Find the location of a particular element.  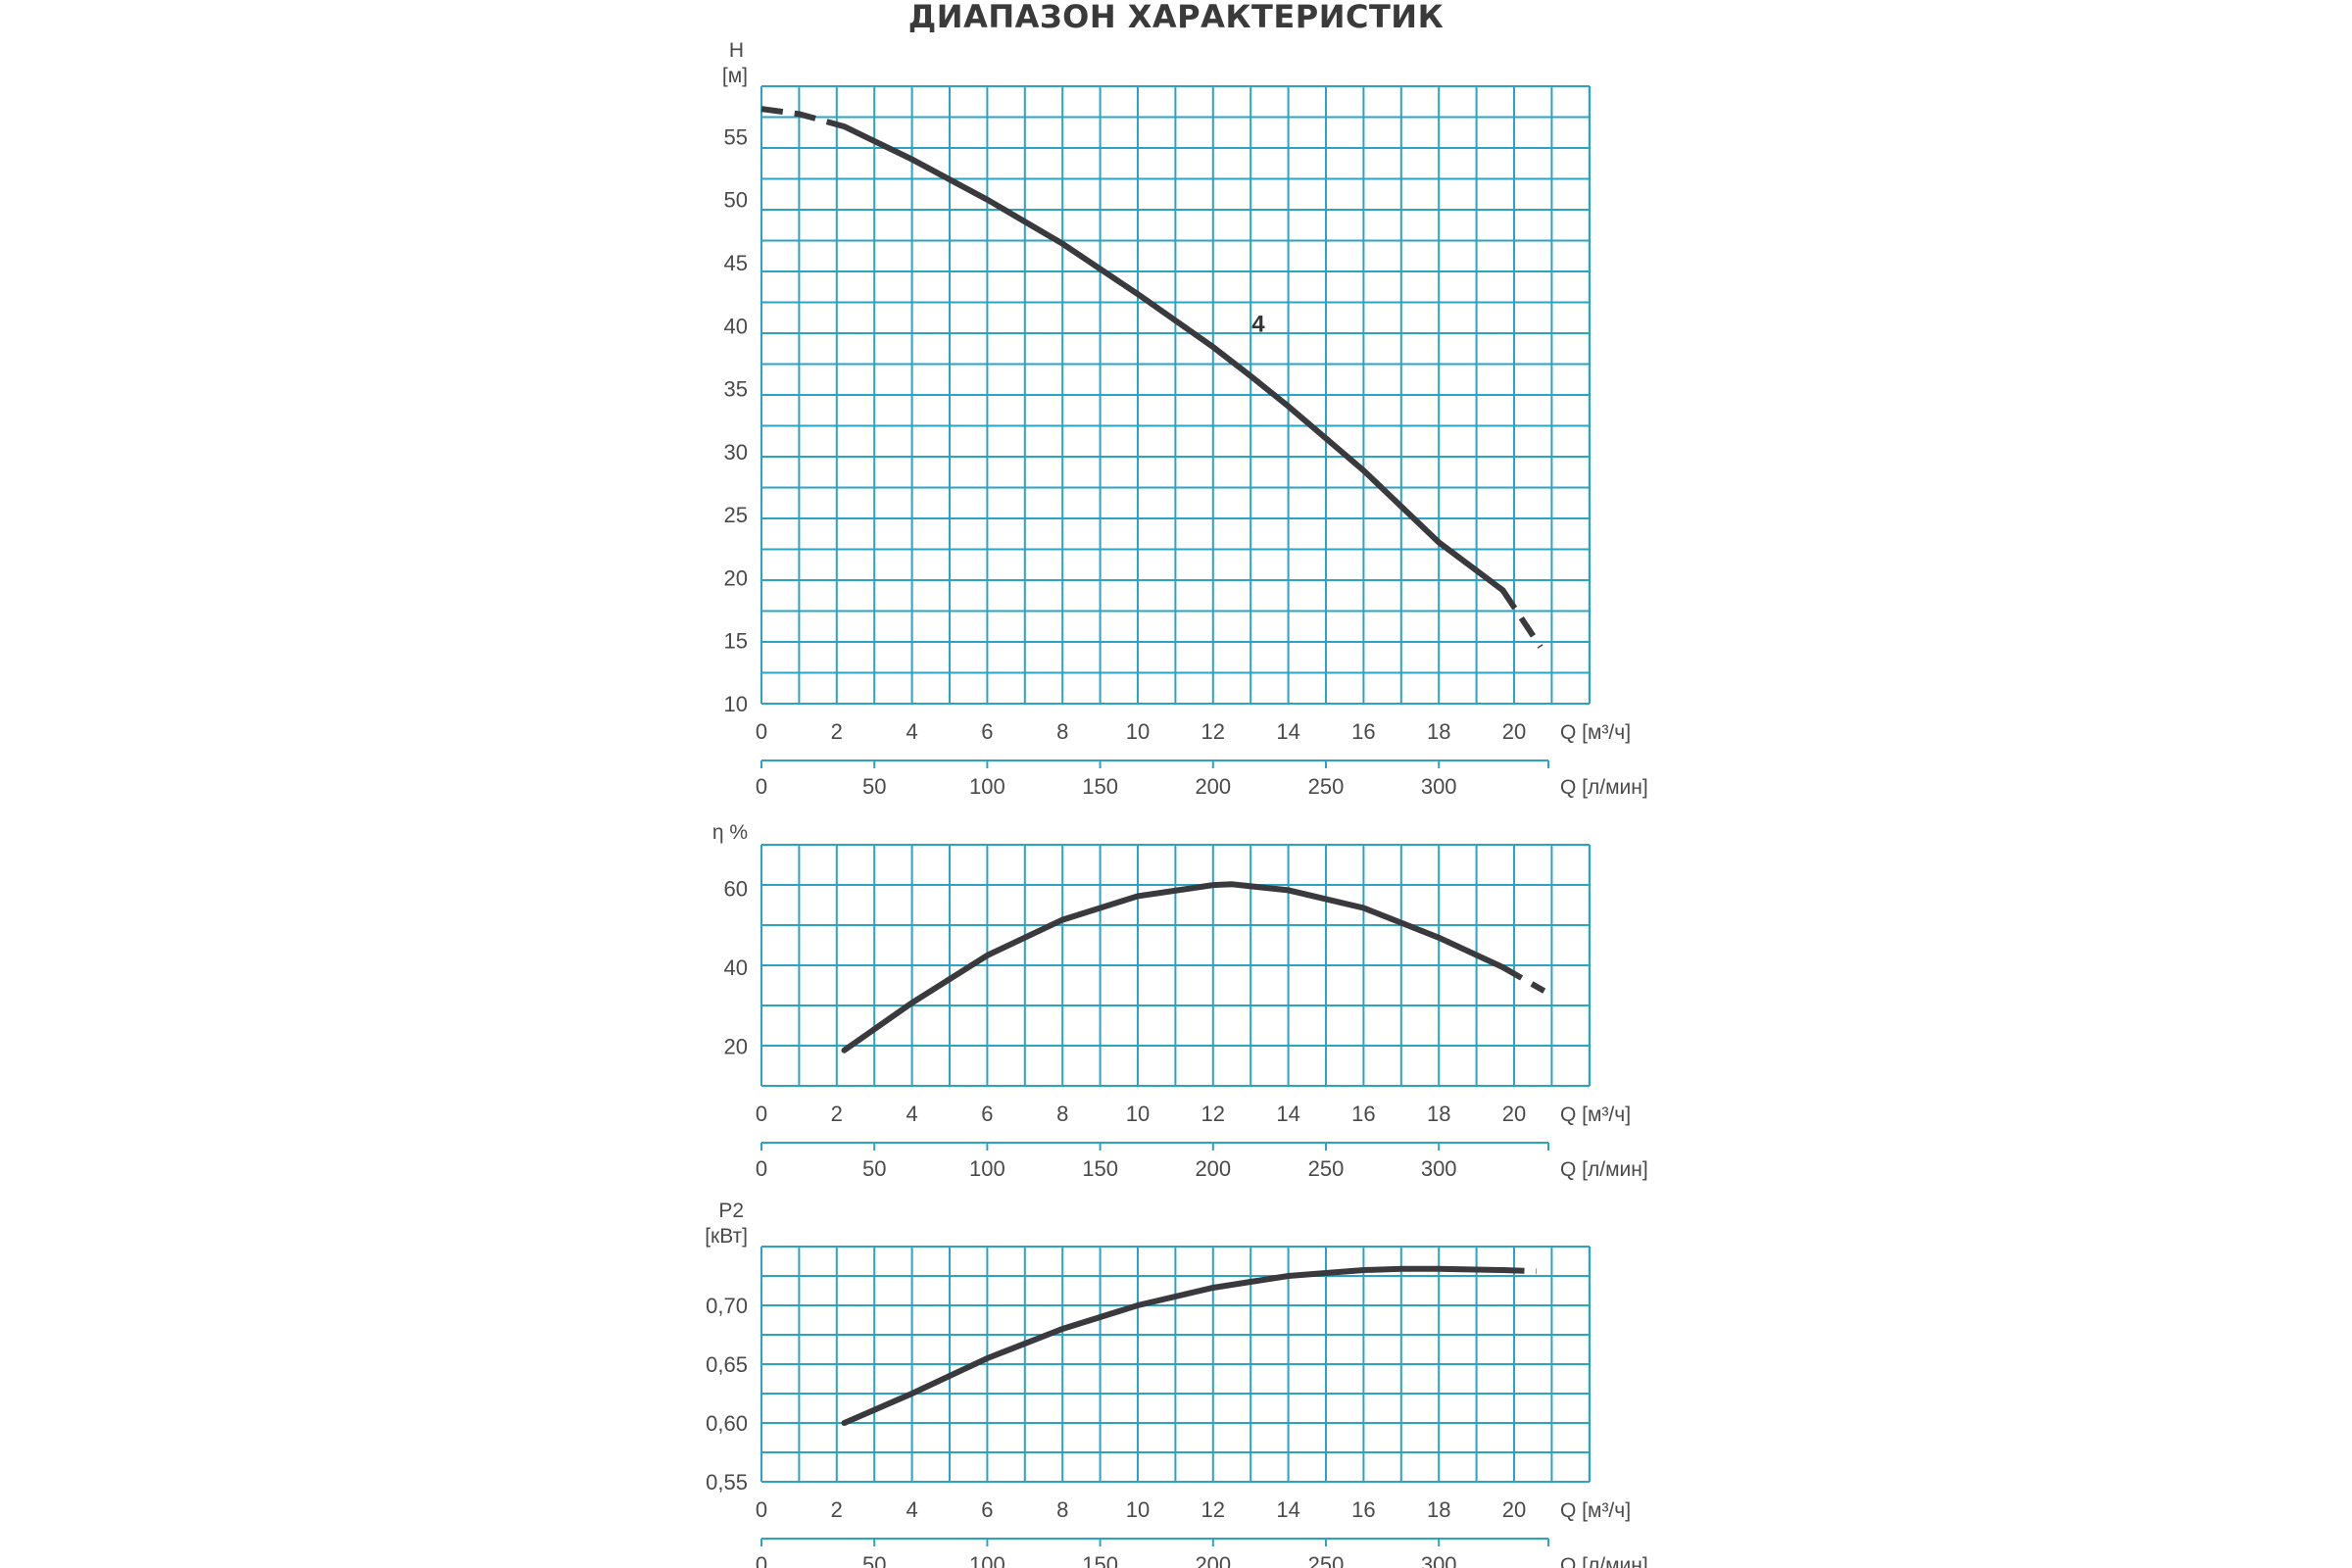

y-axis-label: P2 is located at coordinates (731, 1211).